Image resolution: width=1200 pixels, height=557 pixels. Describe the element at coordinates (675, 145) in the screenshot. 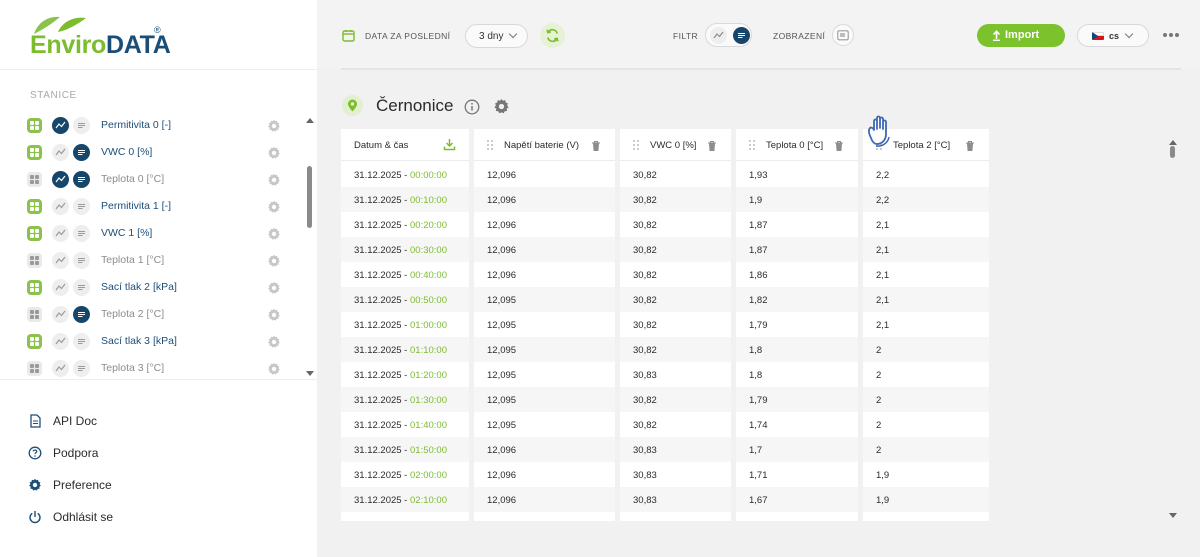

I see `column-header: VWC 0 [%]` at that location.